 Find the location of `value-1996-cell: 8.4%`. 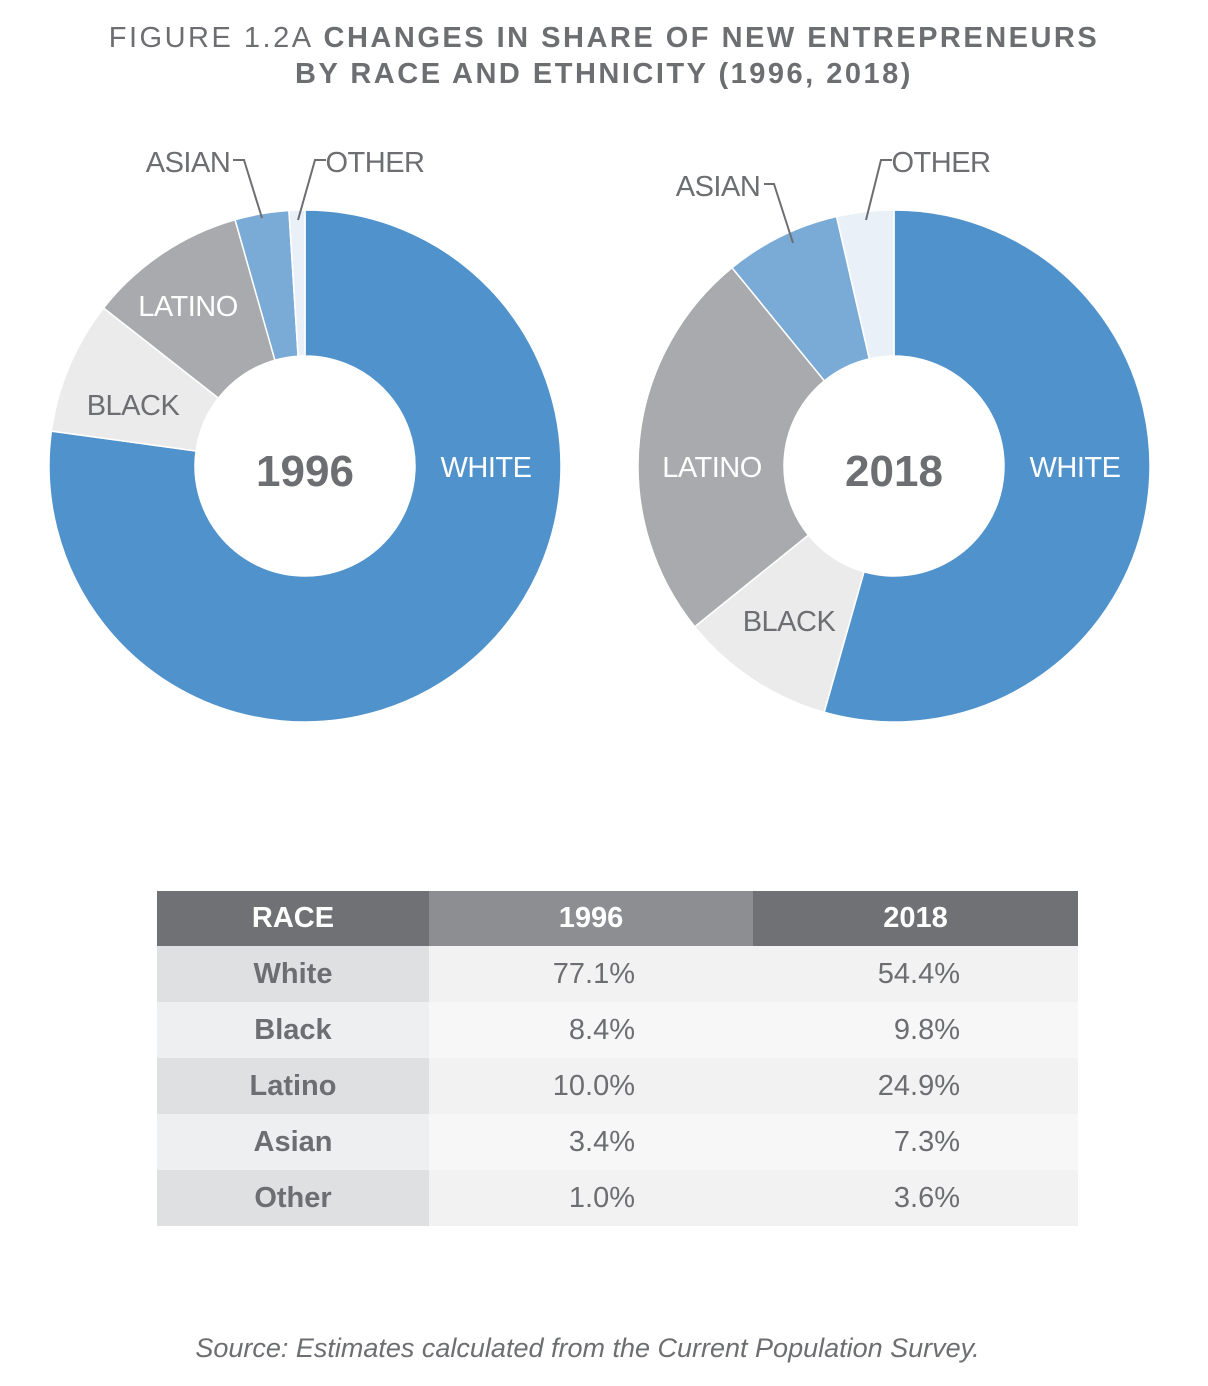

value-1996-cell: 8.4% is located at coordinates (591, 1030).